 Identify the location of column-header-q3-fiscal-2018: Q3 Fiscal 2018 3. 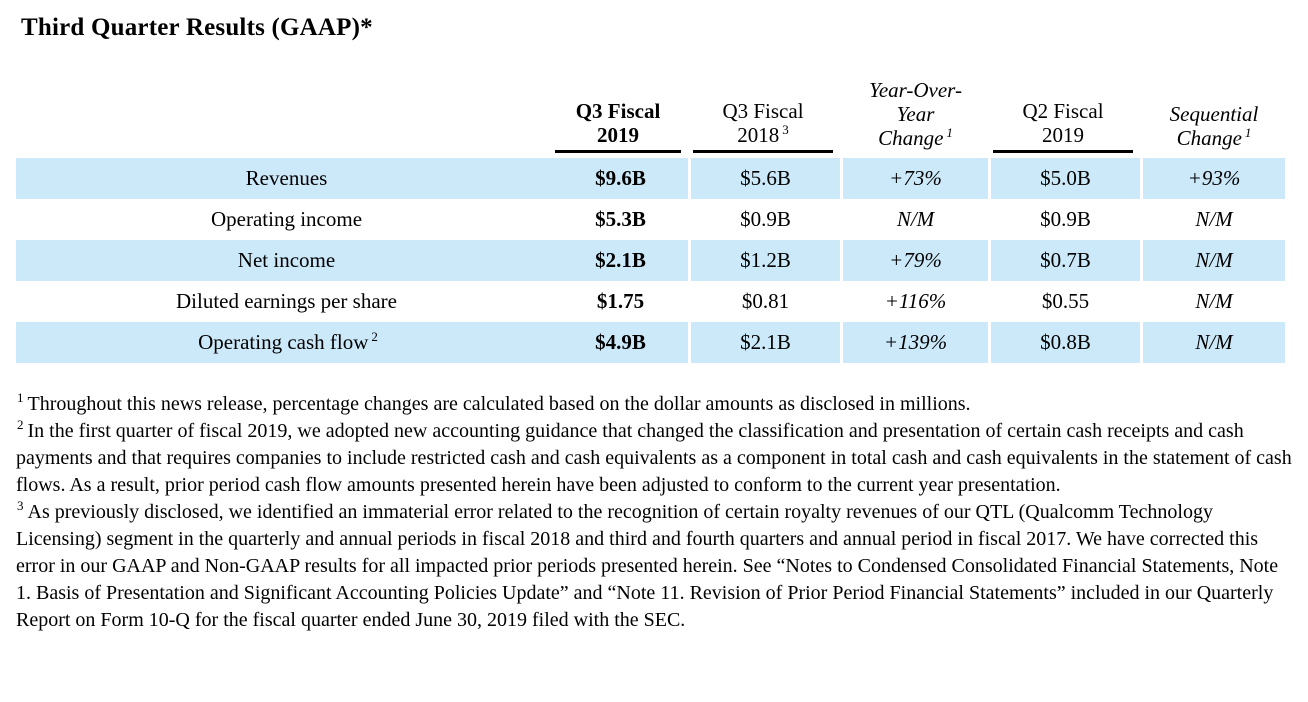
(764, 111).